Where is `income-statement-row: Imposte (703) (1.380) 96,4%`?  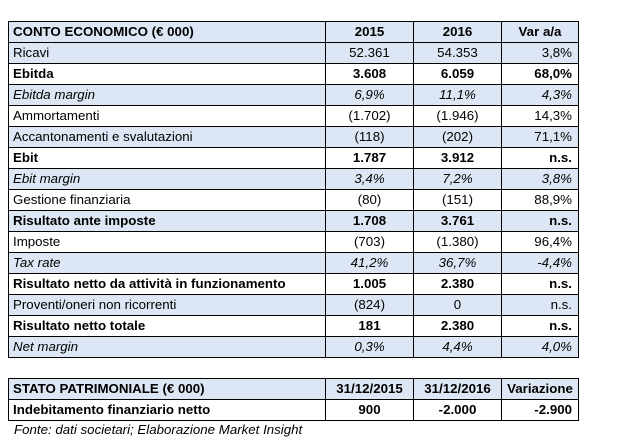
income-statement-row: Imposte (703) (1.380) 96,4% is located at coordinates (293, 242).